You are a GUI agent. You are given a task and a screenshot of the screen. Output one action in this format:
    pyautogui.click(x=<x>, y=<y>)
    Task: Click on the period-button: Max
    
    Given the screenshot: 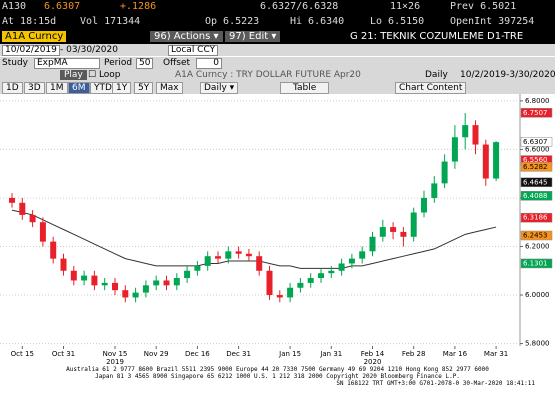 What is the action you would take?
    pyautogui.click(x=169, y=88)
    